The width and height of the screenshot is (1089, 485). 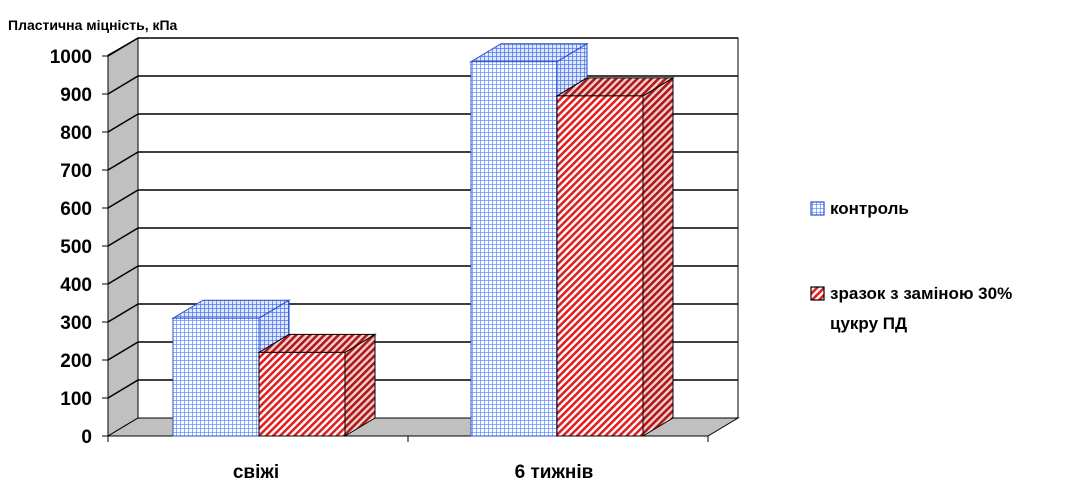 I want to click on legend: контроль зразок з заміною 30% цукру ПД, so click(x=913, y=266).